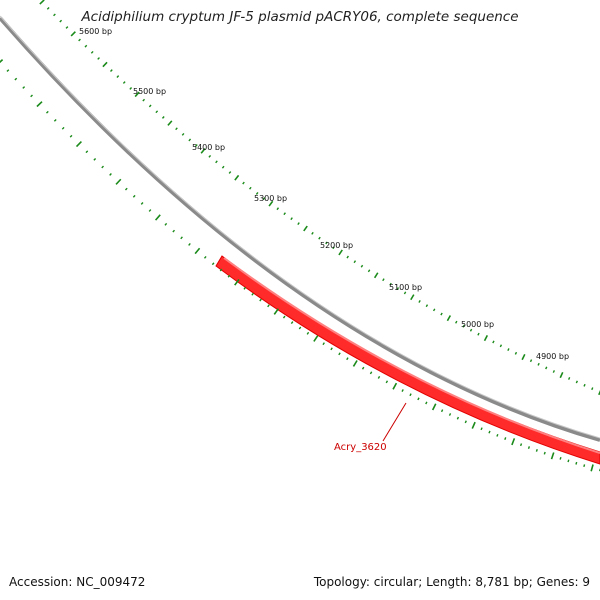 The image size is (600, 600). I want to click on scale-label: 5600 bp, so click(95, 31).